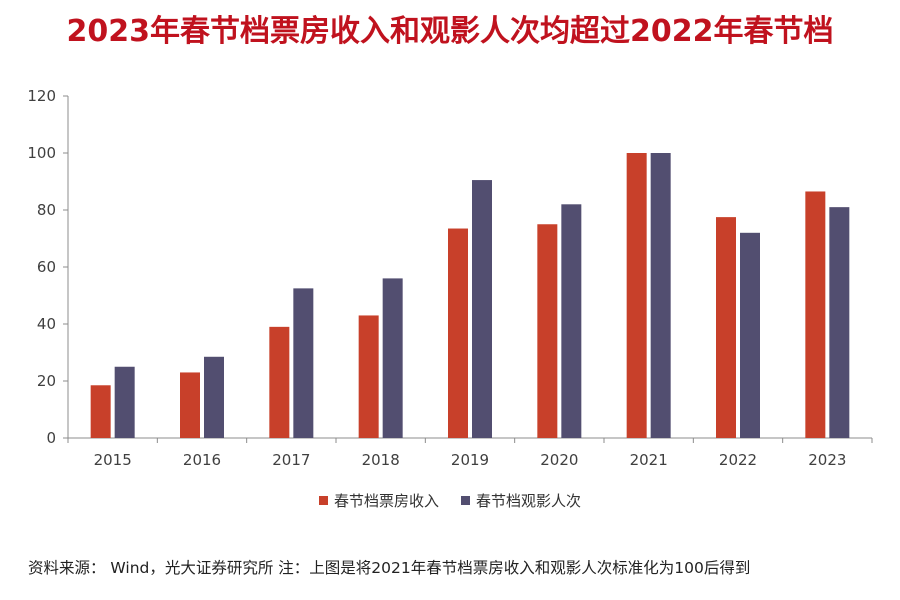 The image size is (900, 600). What do you see at coordinates (381, 460) in the screenshot?
I see `x-tick-label: 2018` at bounding box center [381, 460].